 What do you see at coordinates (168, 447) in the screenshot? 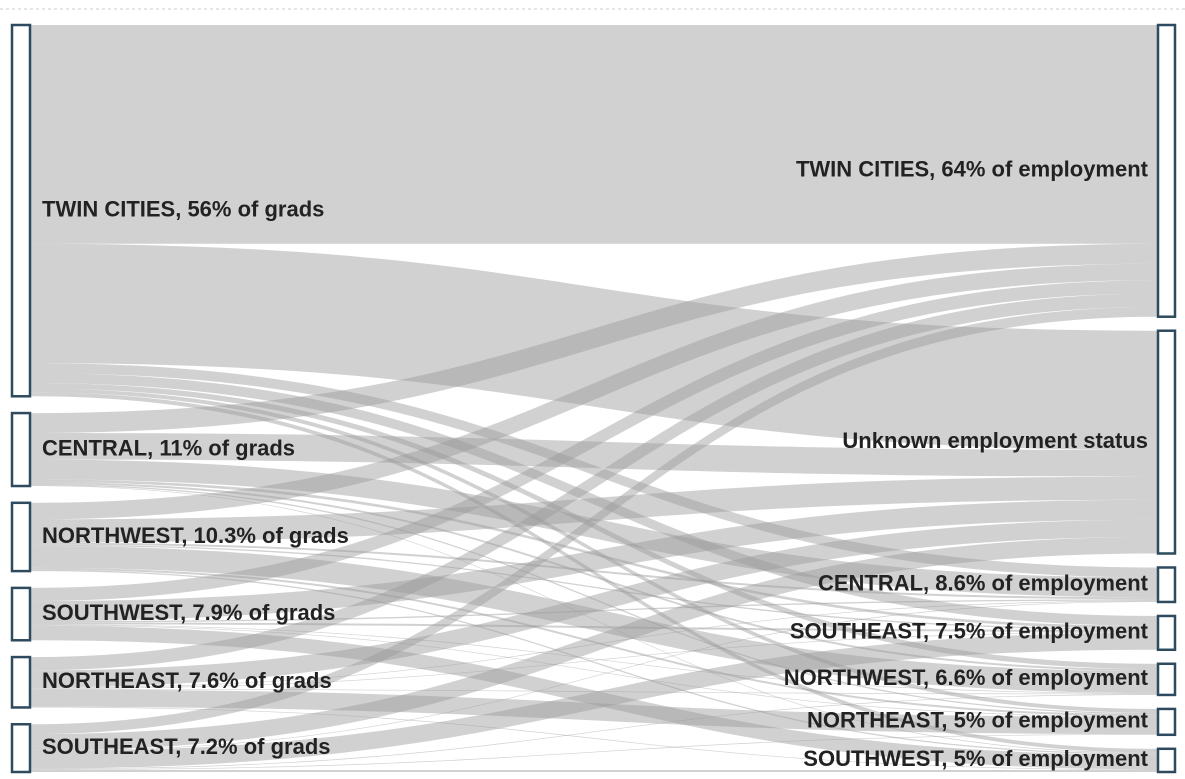
I see `source-label: CENTRAL, 11% of grads` at bounding box center [168, 447].